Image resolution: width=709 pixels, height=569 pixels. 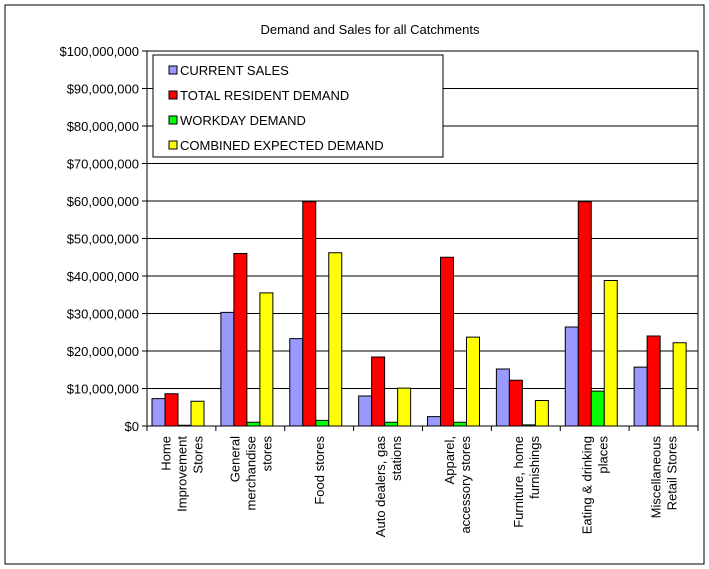 I want to click on y-tick-label: $0, so click(x=132, y=426).